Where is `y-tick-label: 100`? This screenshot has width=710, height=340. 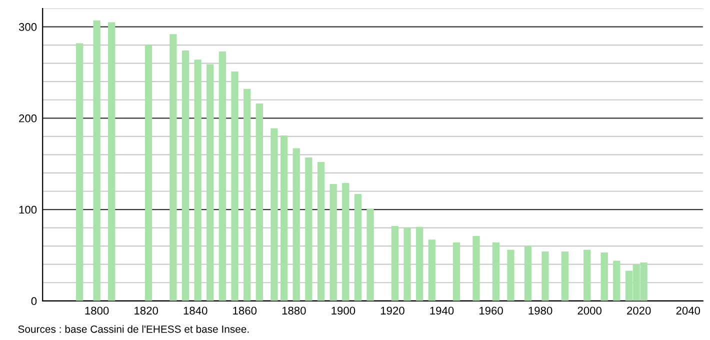 y-tick-label: 100 is located at coordinates (28, 210).